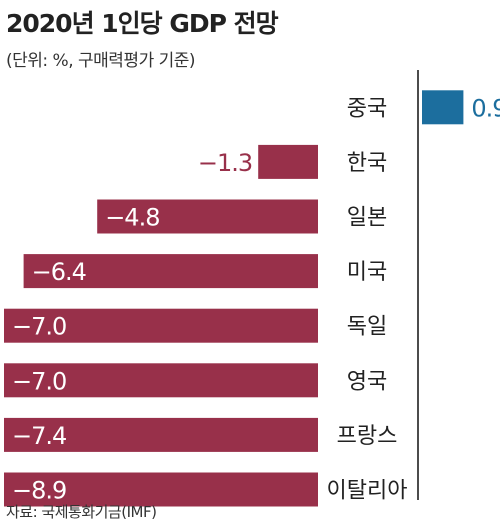 The height and width of the screenshot is (526, 500). Describe the element at coordinates (142, 23) in the screenshot. I see `chart-title: 2020년 1인당 GDP 전망` at that location.